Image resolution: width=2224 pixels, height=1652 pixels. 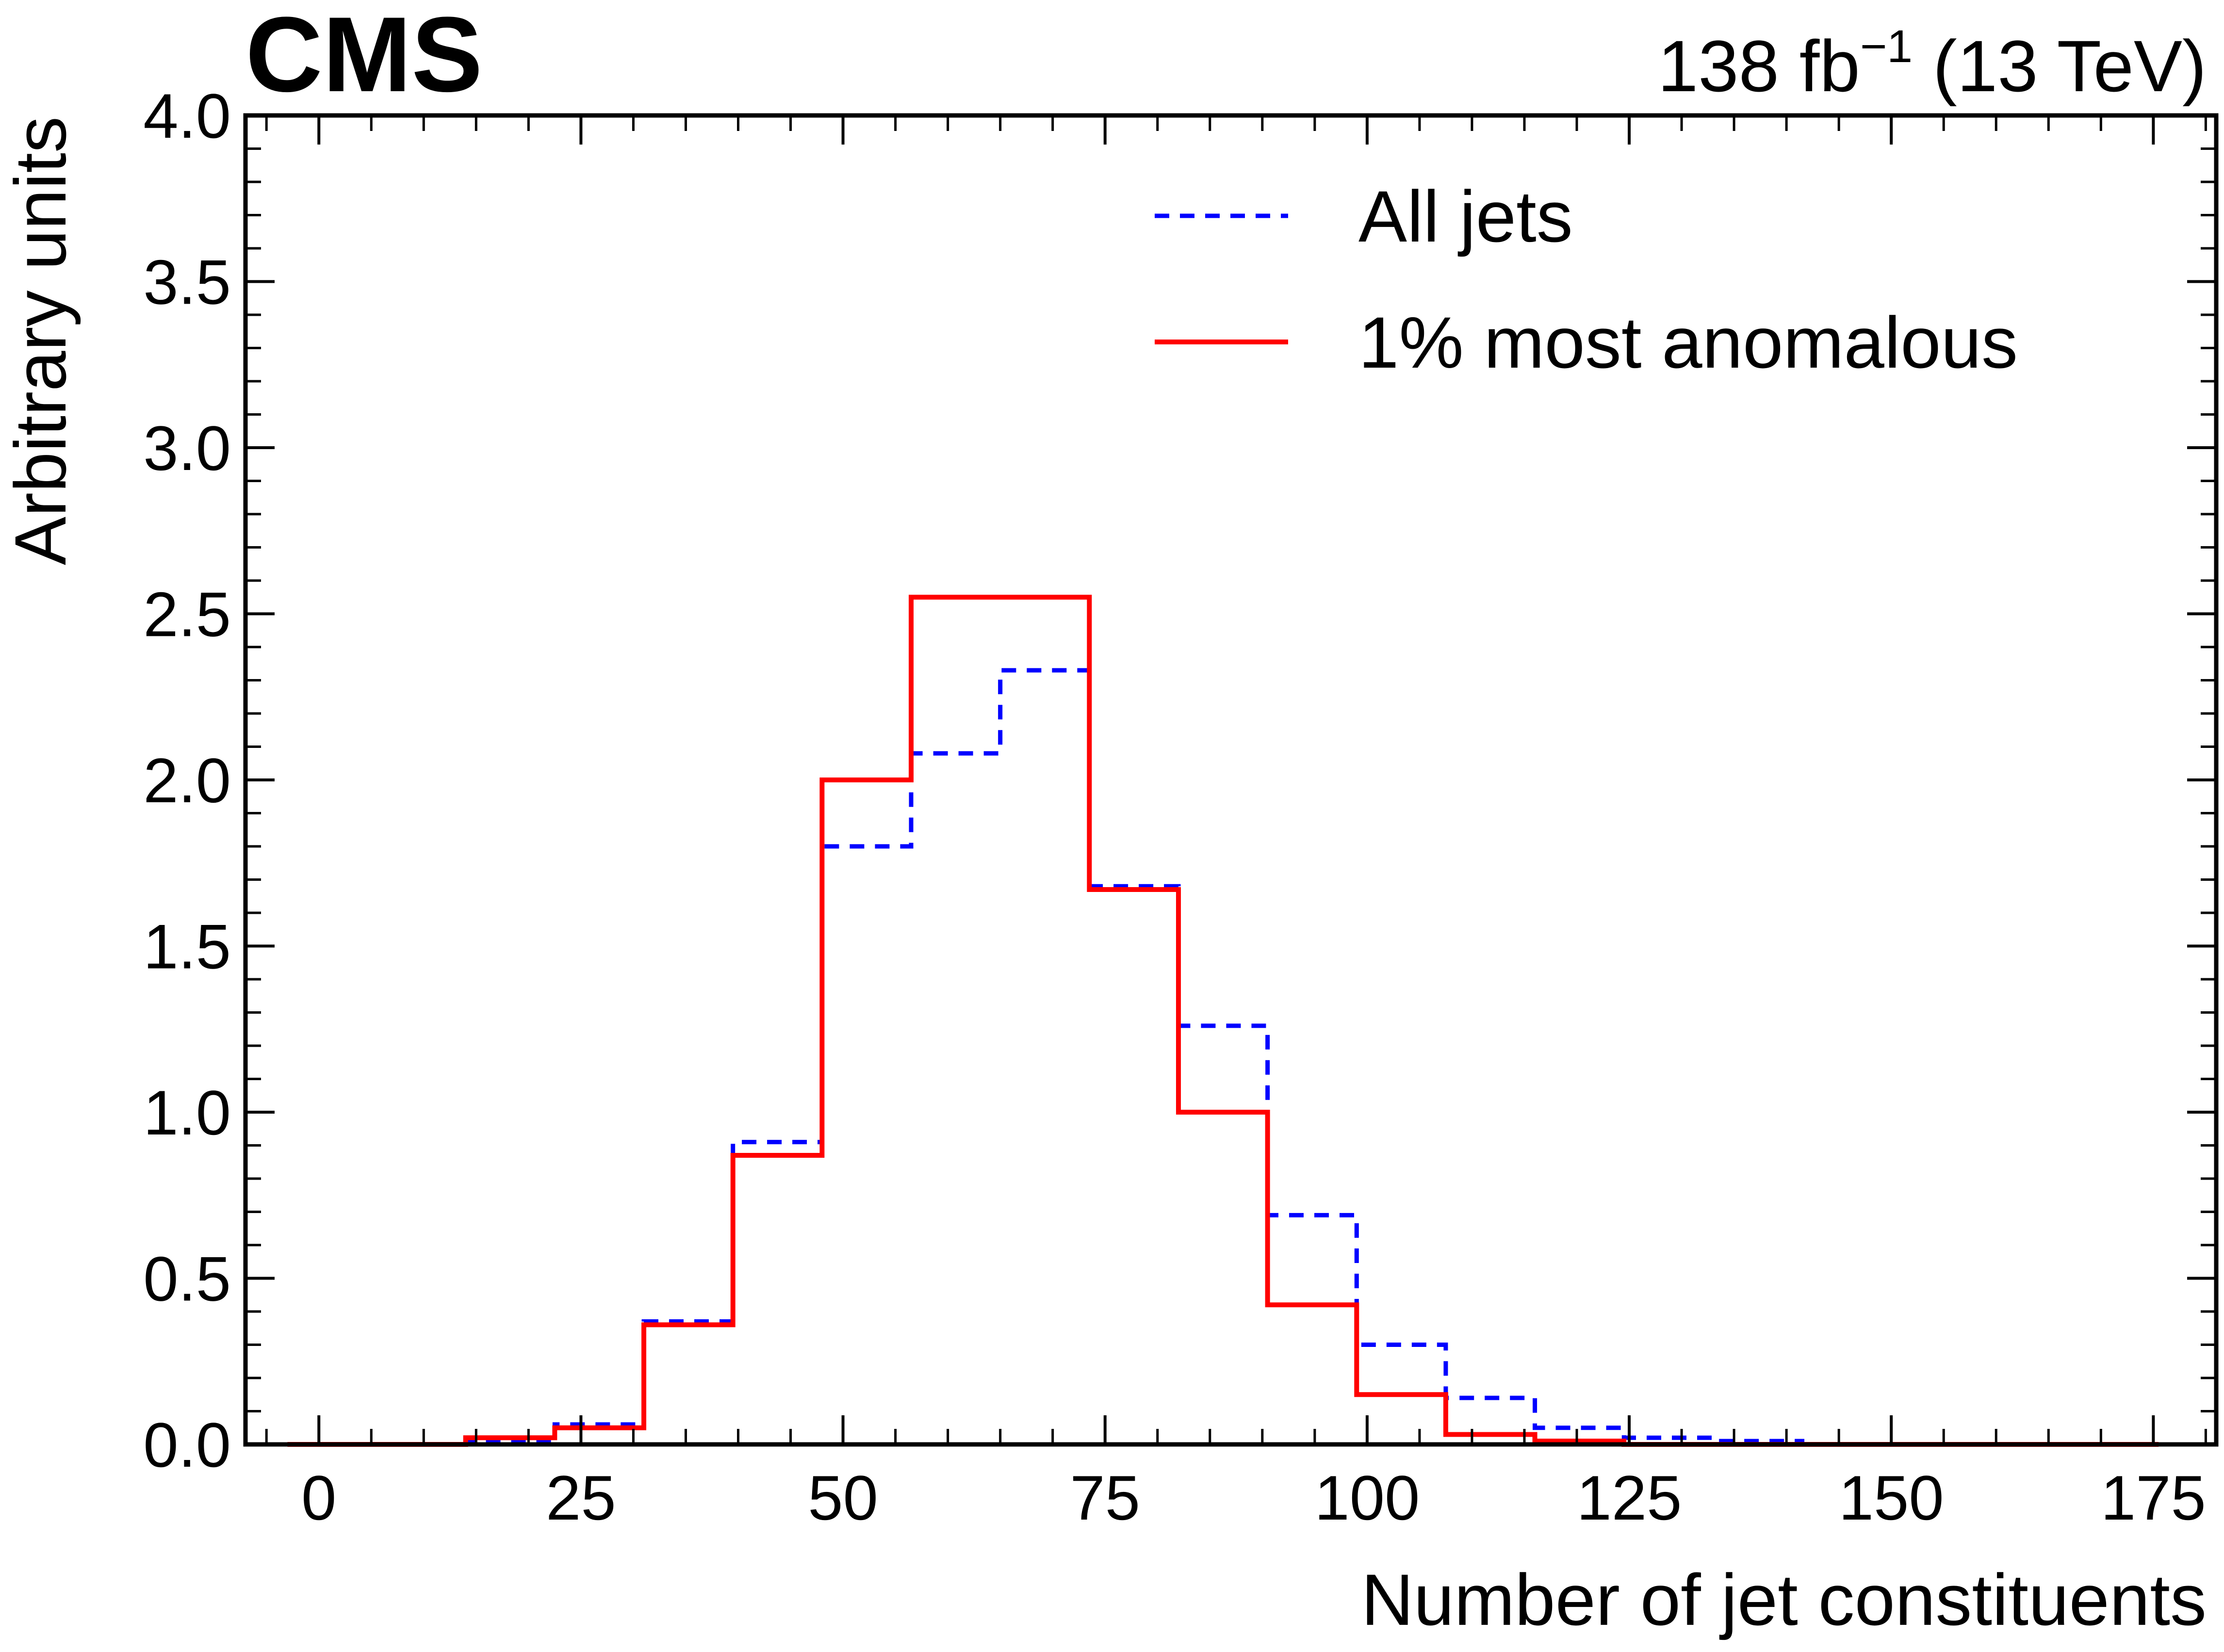 I want to click on y-tick-label: 2.5, so click(x=187, y=615).